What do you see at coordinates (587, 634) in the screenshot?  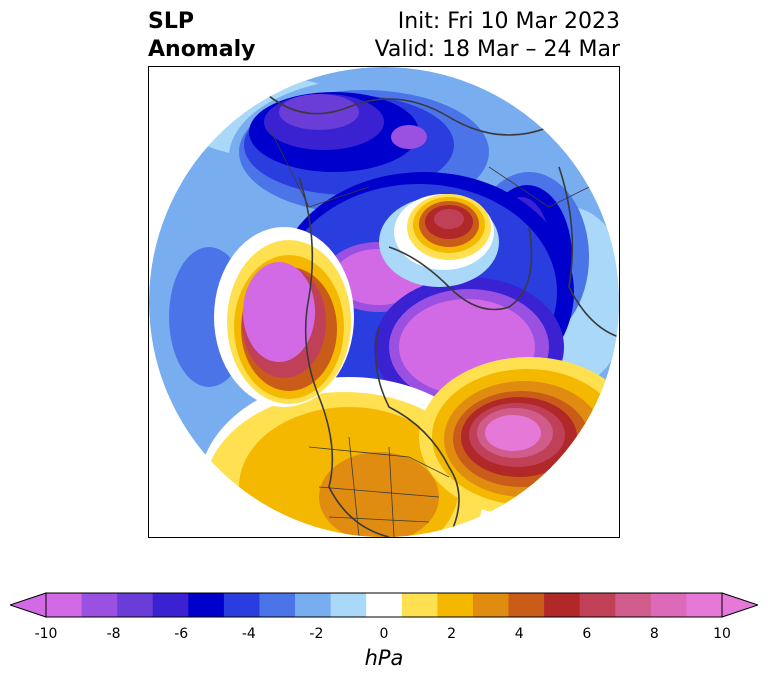 I see `colorbar-tick-label: 6` at bounding box center [587, 634].